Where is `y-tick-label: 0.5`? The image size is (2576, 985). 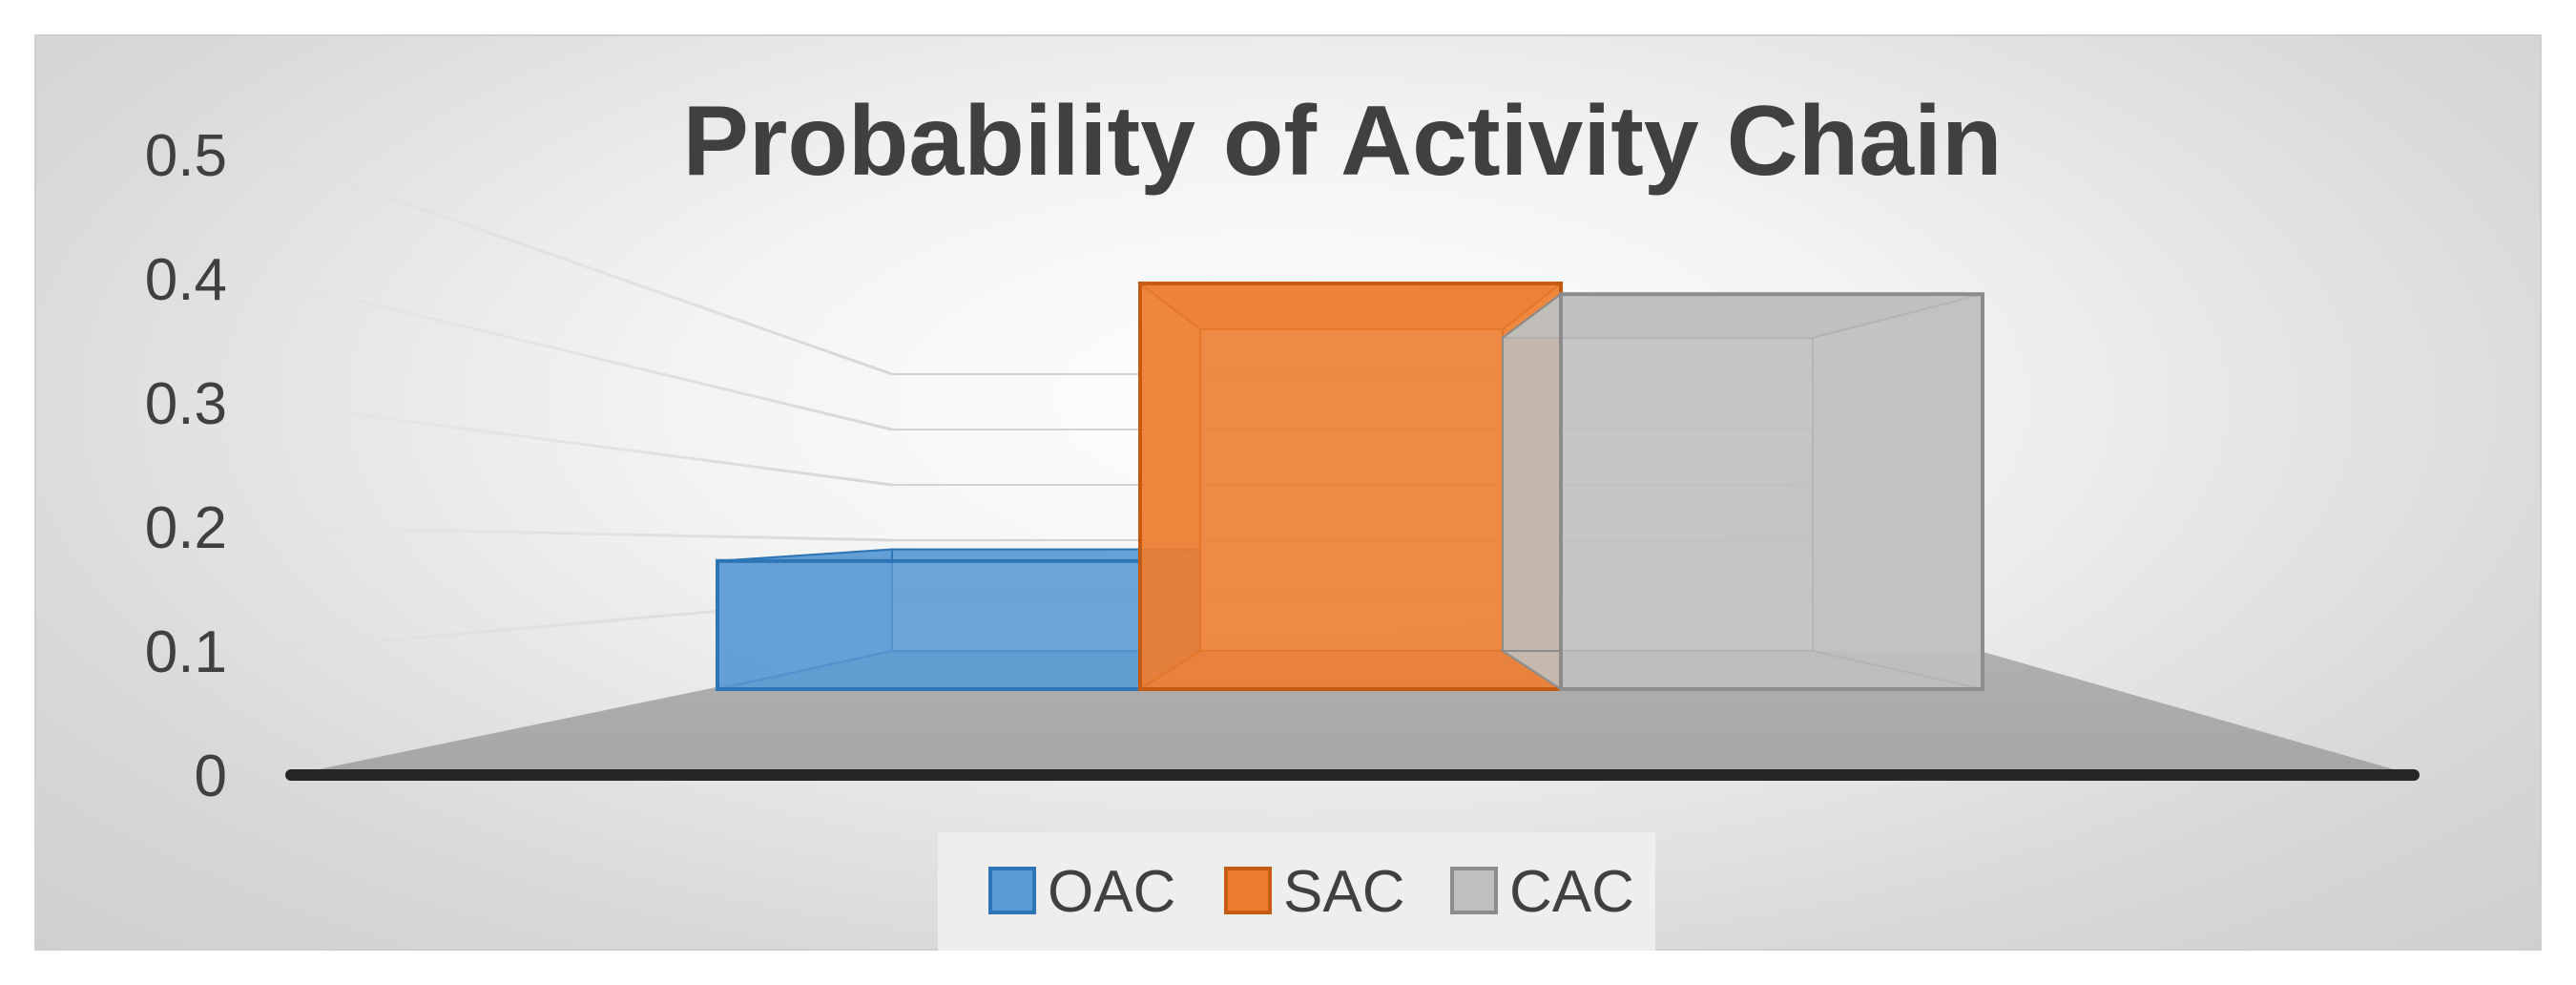
y-tick-label: 0.5 is located at coordinates (186, 156).